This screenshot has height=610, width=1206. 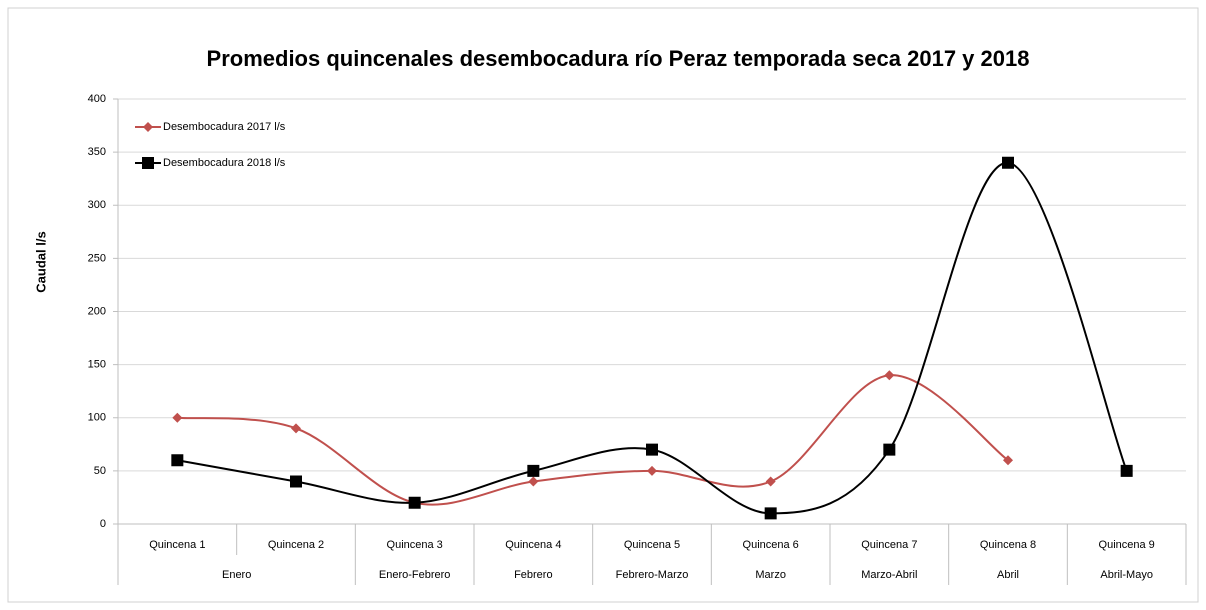 What do you see at coordinates (1008, 575) in the screenshot?
I see `group-label: Abril` at bounding box center [1008, 575].